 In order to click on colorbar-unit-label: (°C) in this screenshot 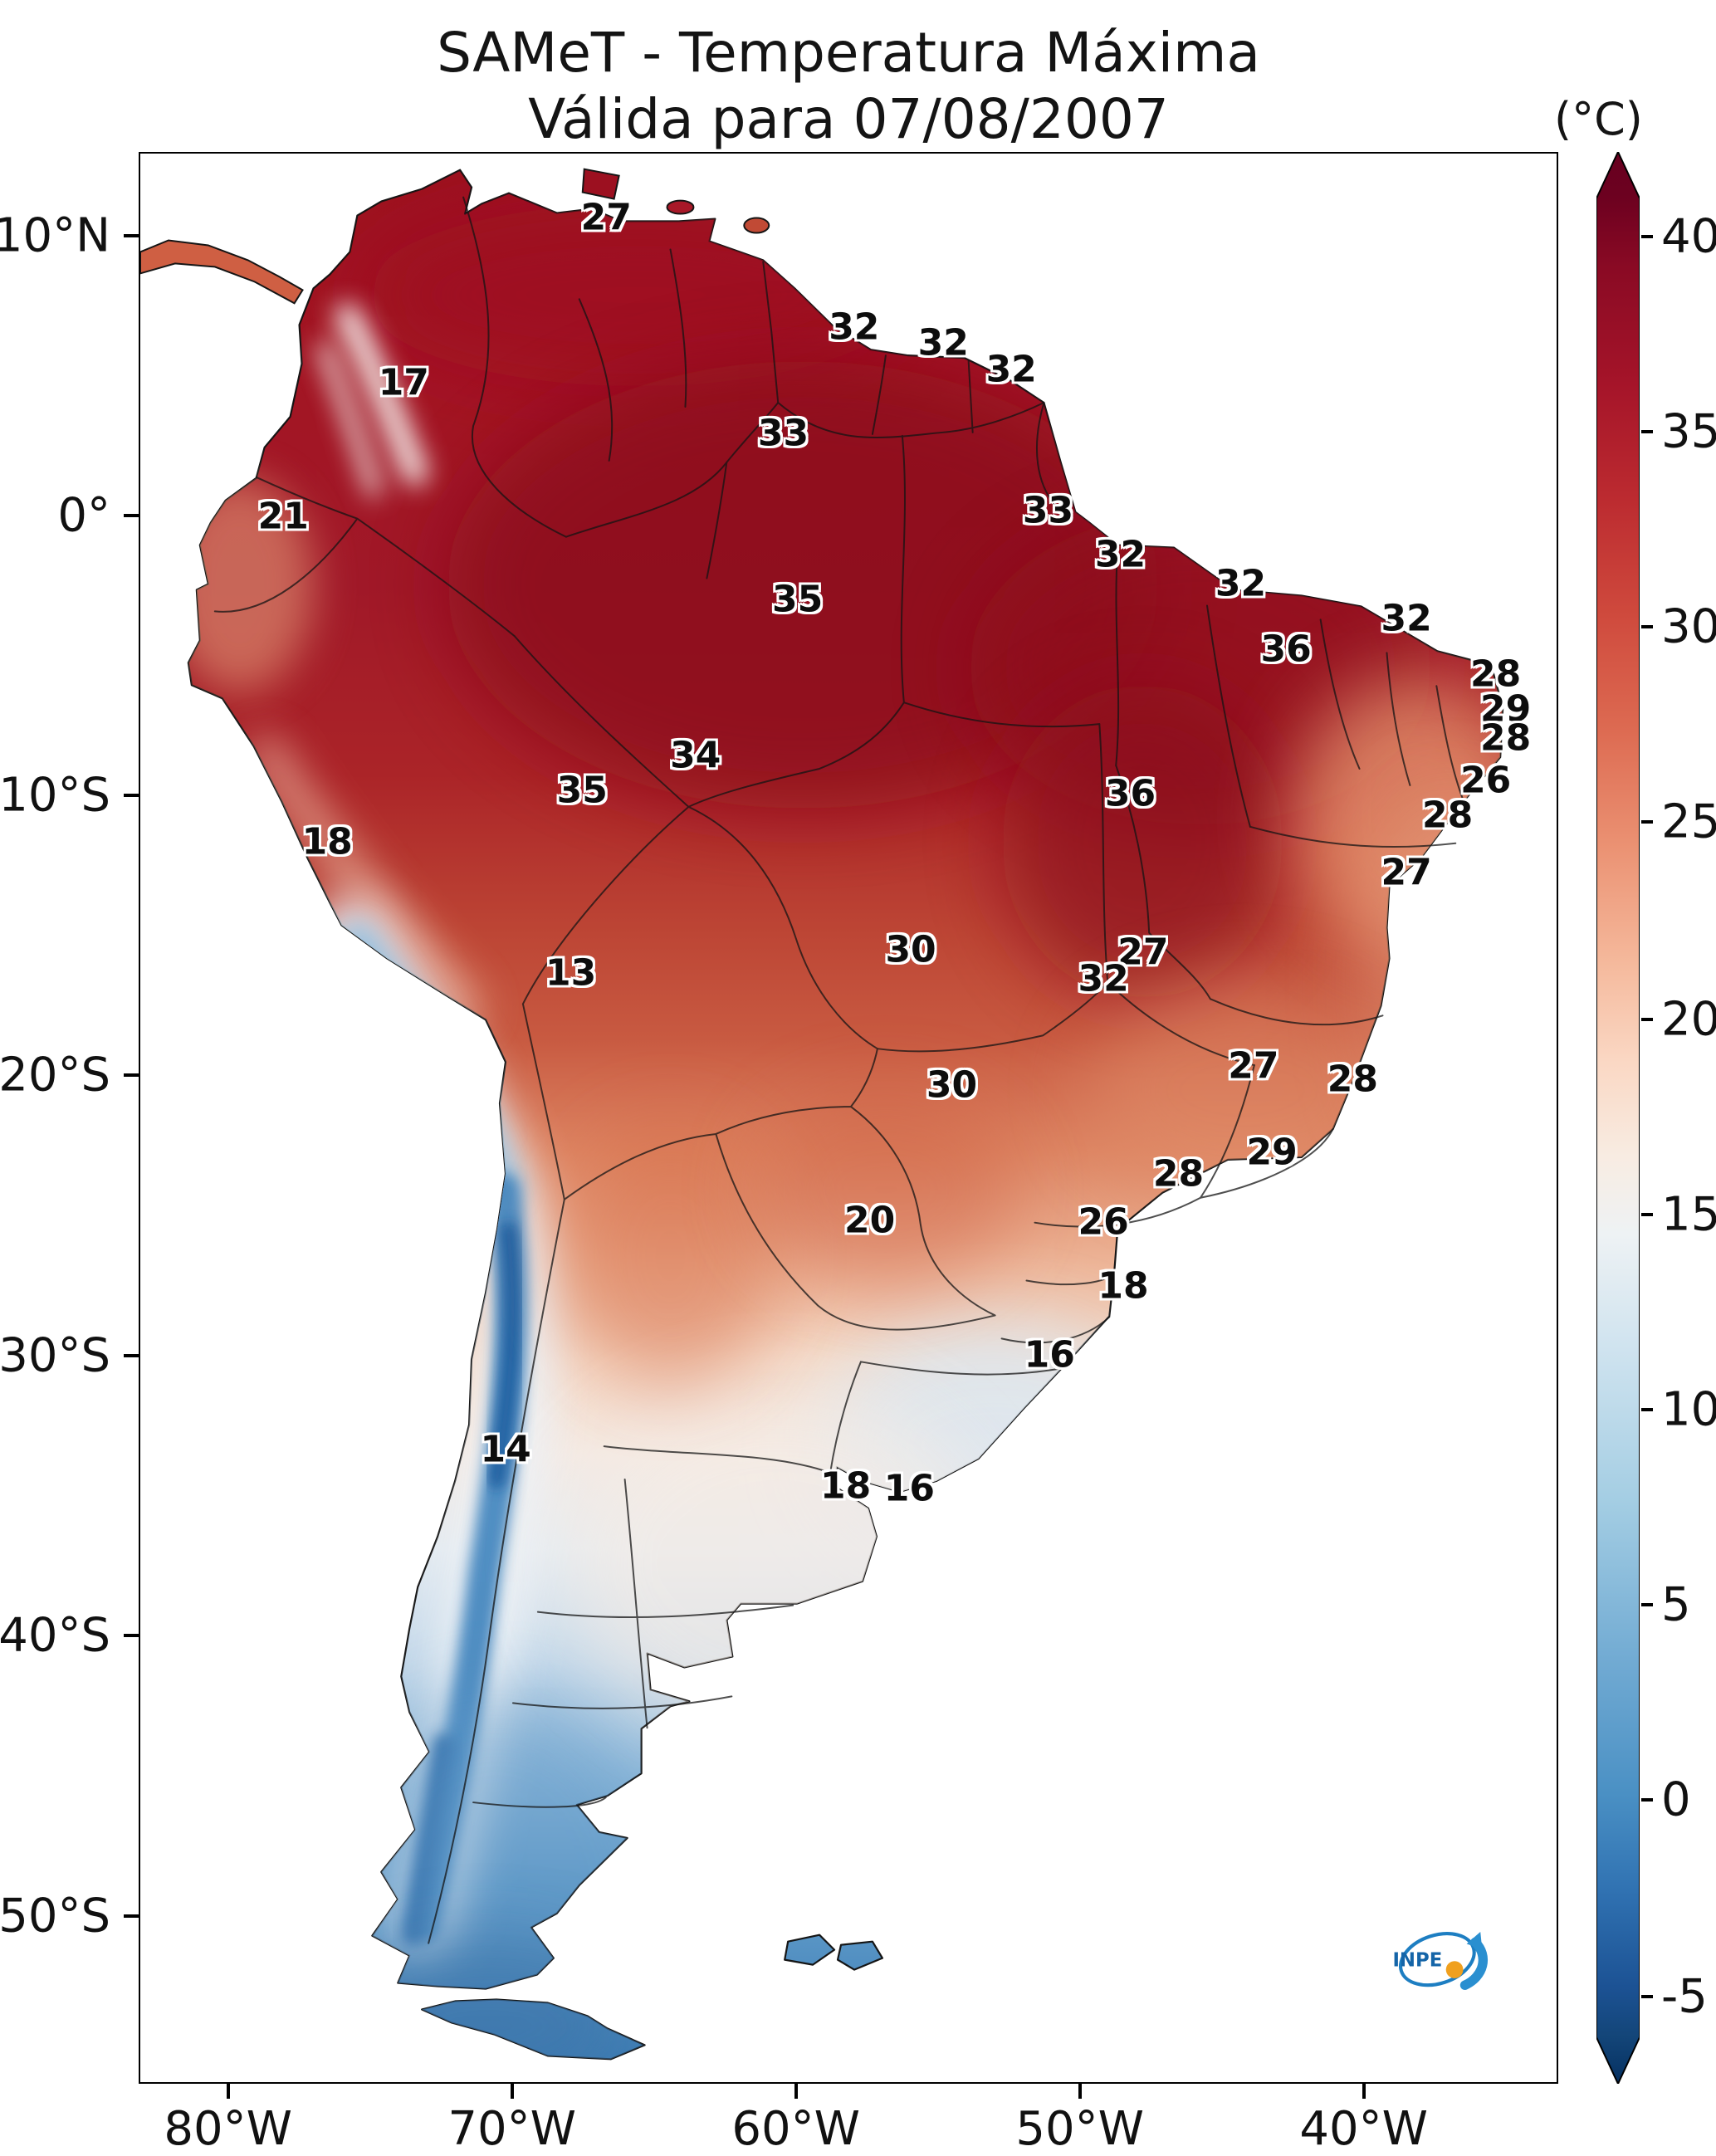, I will do `click(1599, 119)`.